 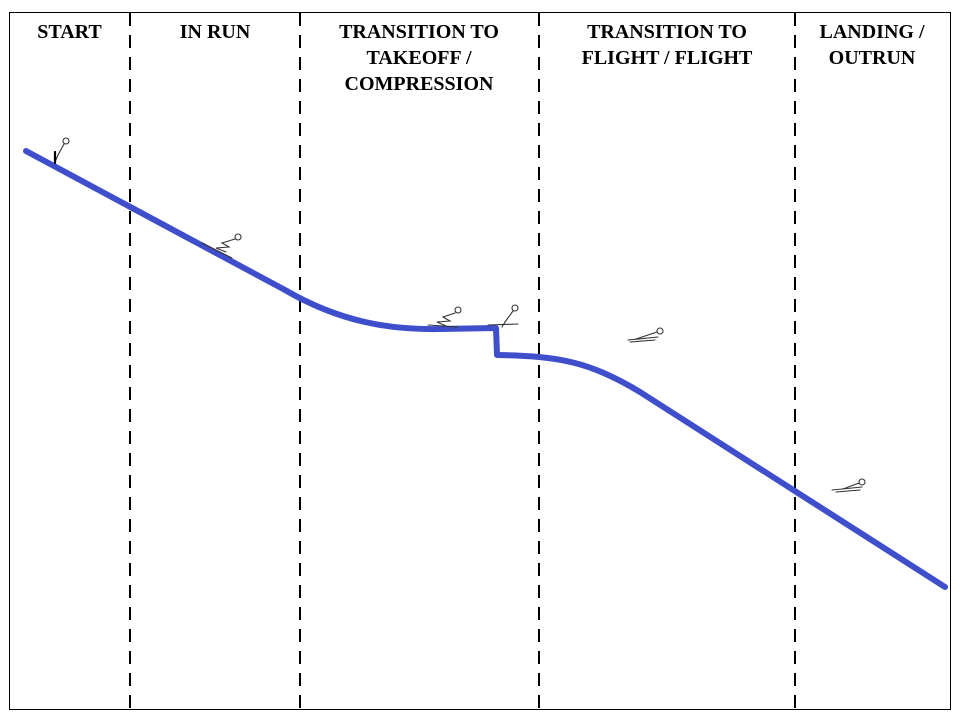 I want to click on stage-label-line: FLIGHT / FLIGHT, so click(x=667, y=58).